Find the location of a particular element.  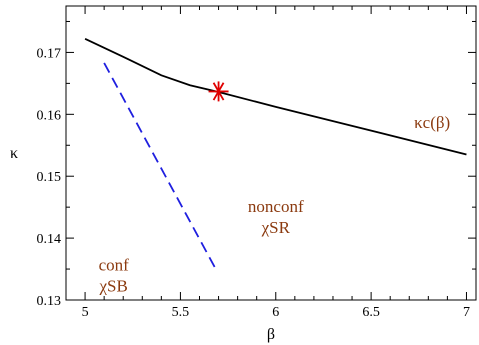

x-tick-label: 6.5 is located at coordinates (371, 312).